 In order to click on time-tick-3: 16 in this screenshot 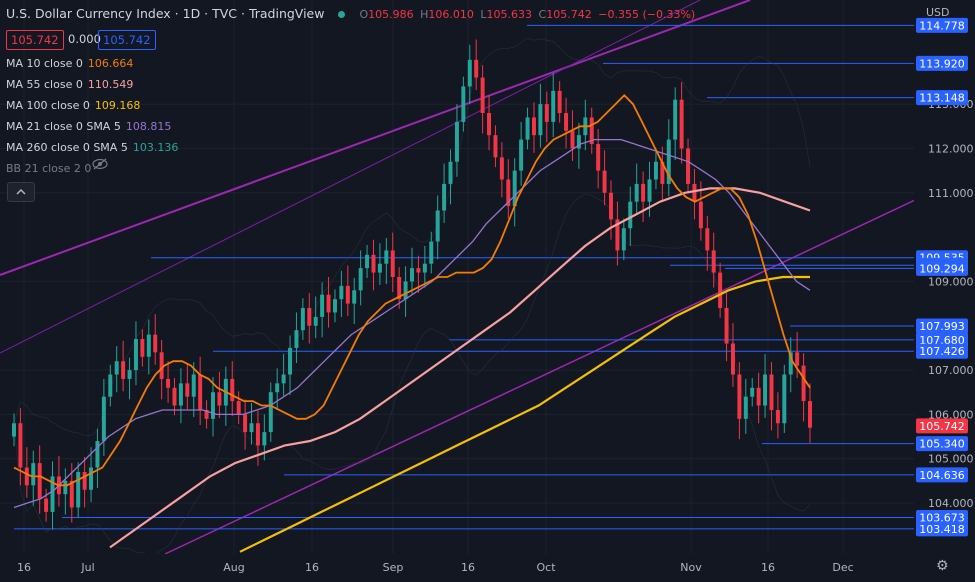, I will do `click(312, 567)`.